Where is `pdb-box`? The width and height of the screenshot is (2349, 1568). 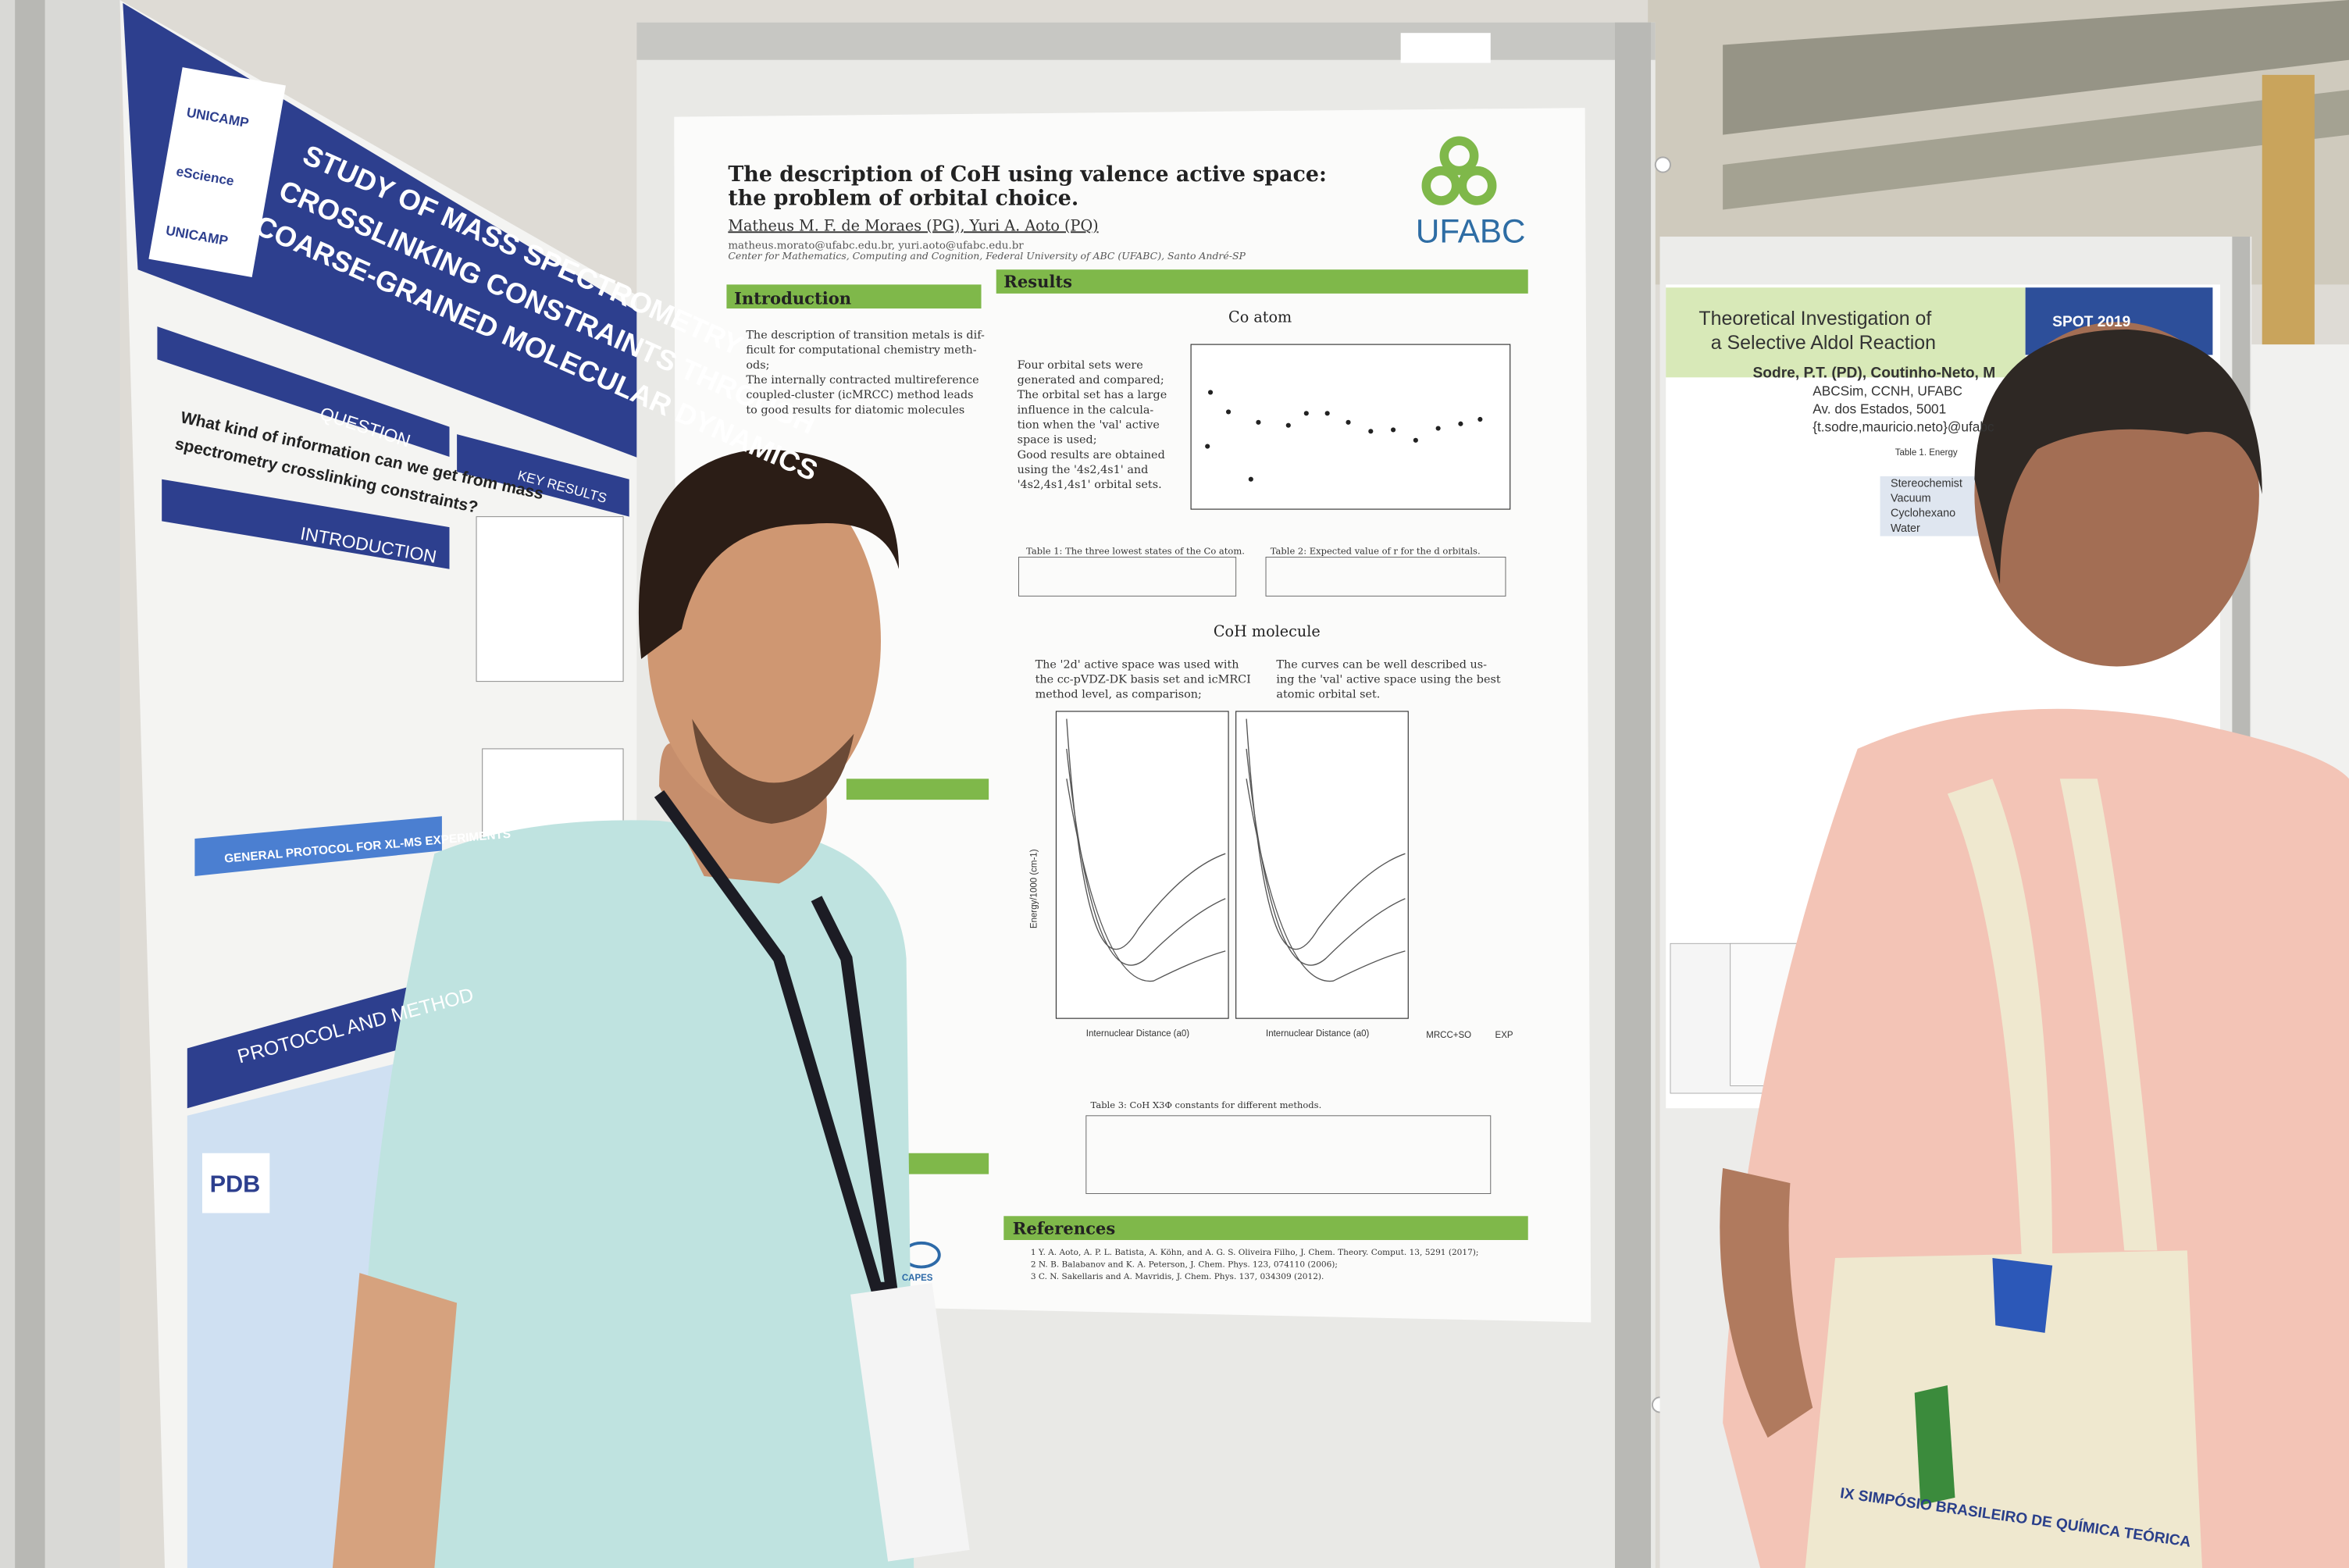
pdb-box is located at coordinates (236, 1183).